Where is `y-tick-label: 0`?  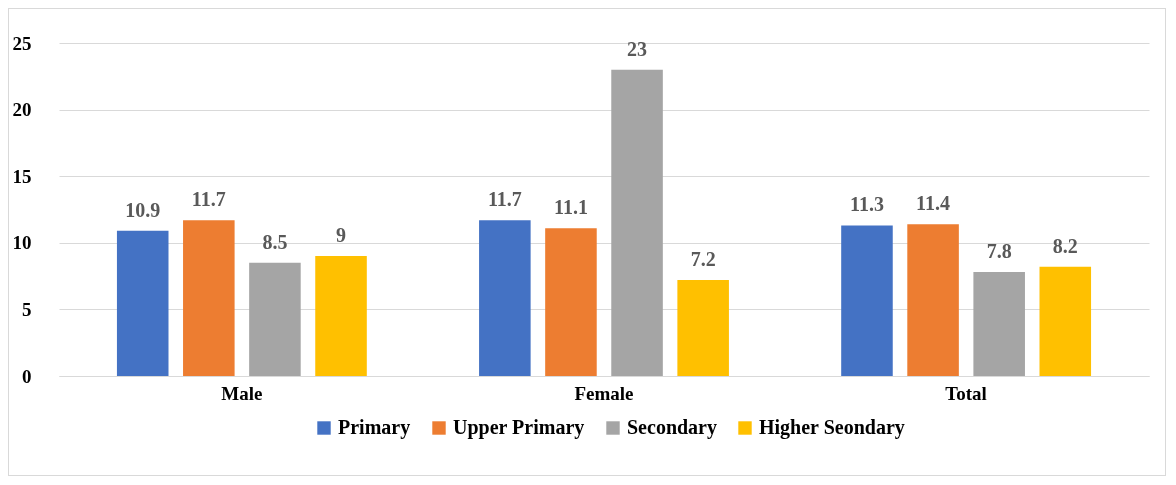 y-tick-label: 0 is located at coordinates (27, 376).